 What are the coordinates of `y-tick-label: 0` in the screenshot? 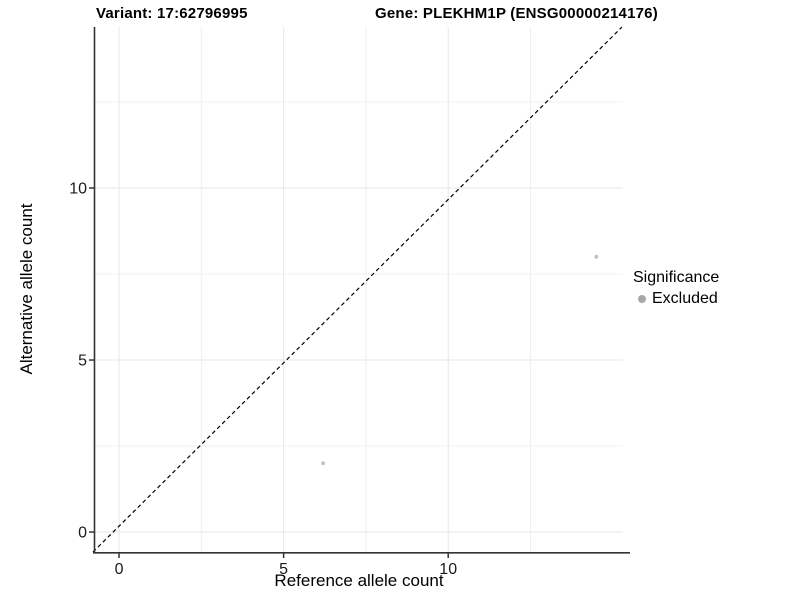 It's located at (82, 533).